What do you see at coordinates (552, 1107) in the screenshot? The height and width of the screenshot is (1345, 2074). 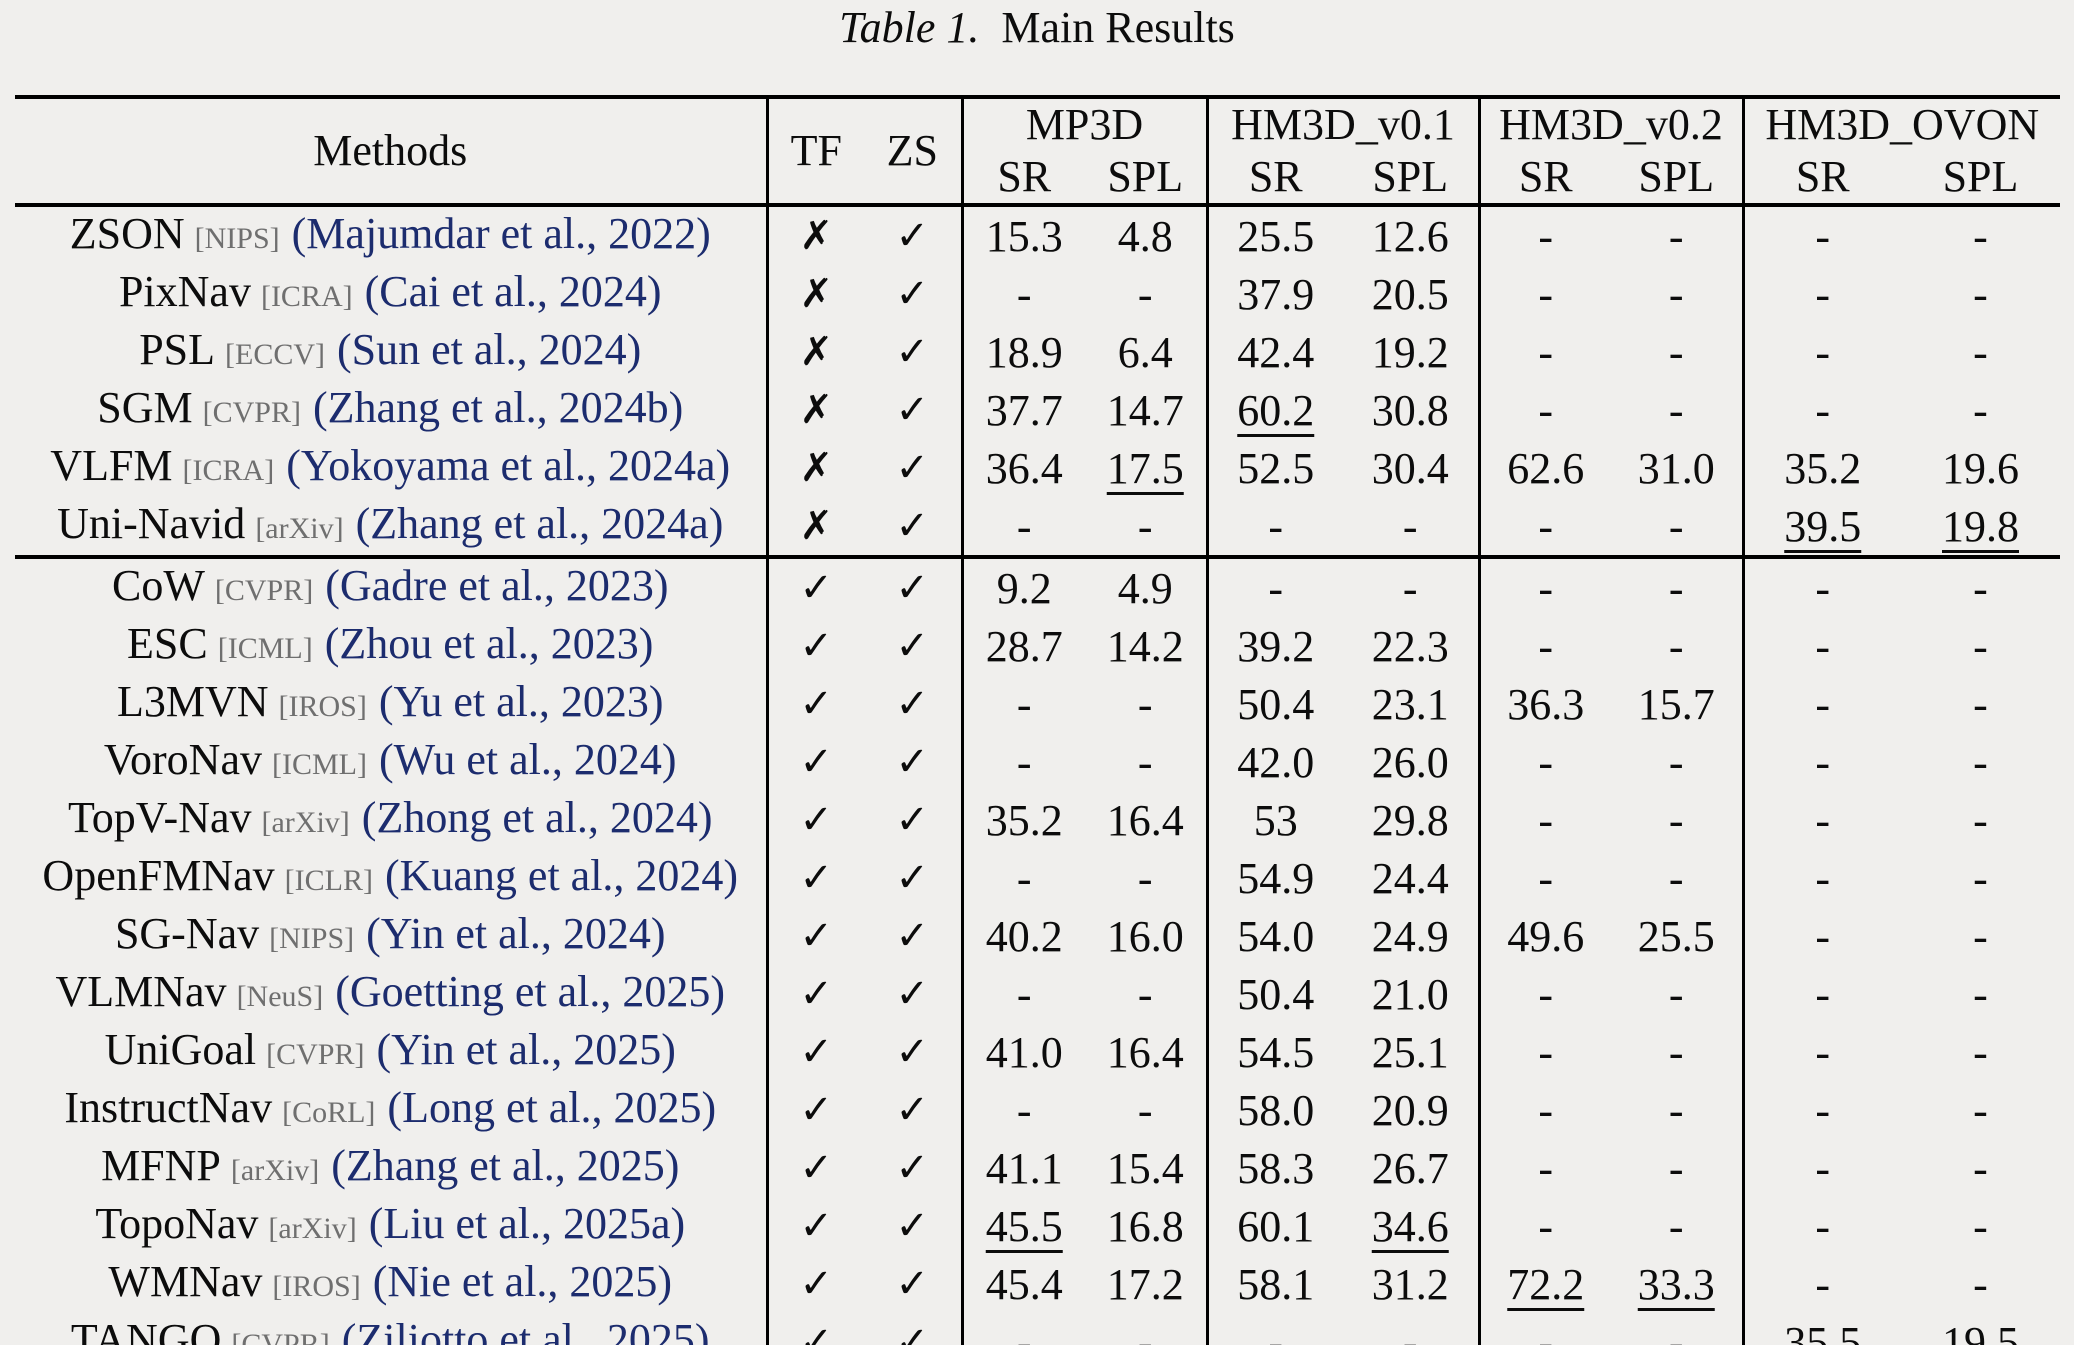 I see `citation-link: (Long et al., 2025)` at bounding box center [552, 1107].